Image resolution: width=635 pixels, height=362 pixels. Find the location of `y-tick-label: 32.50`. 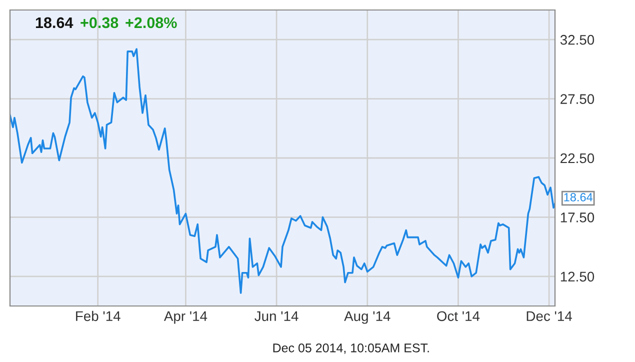

y-tick-label: 32.50 is located at coordinates (577, 39).